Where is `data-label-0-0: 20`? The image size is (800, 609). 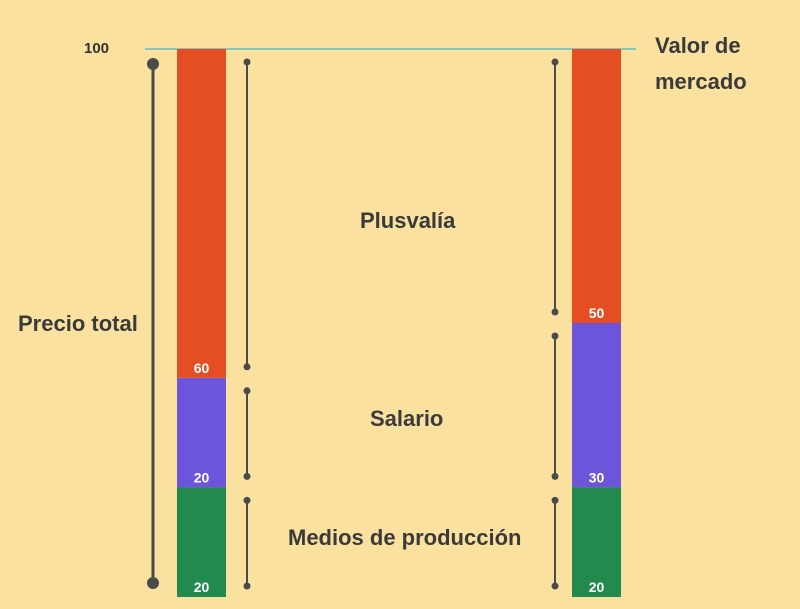
data-label-0-0: 20 is located at coordinates (202, 587).